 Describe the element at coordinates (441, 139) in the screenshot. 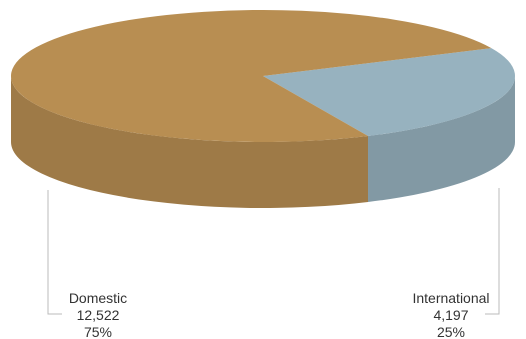

I see `slice-side-international` at that location.